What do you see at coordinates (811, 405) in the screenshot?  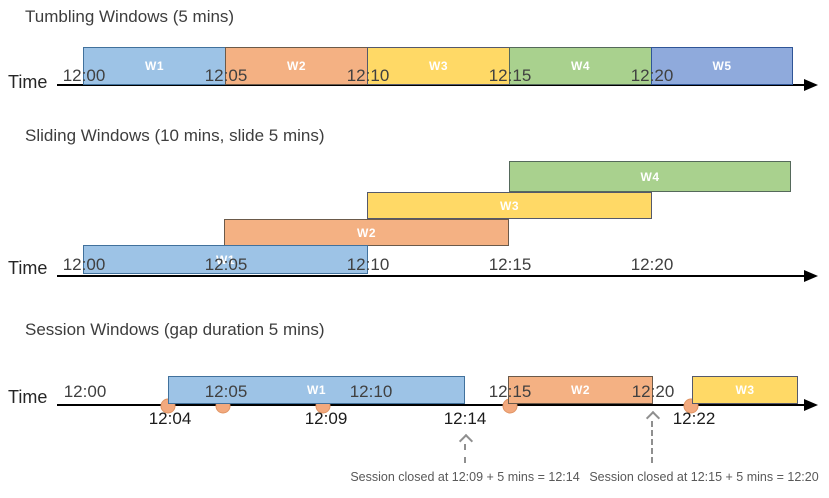 I see `session-axis-arrow-icon` at bounding box center [811, 405].